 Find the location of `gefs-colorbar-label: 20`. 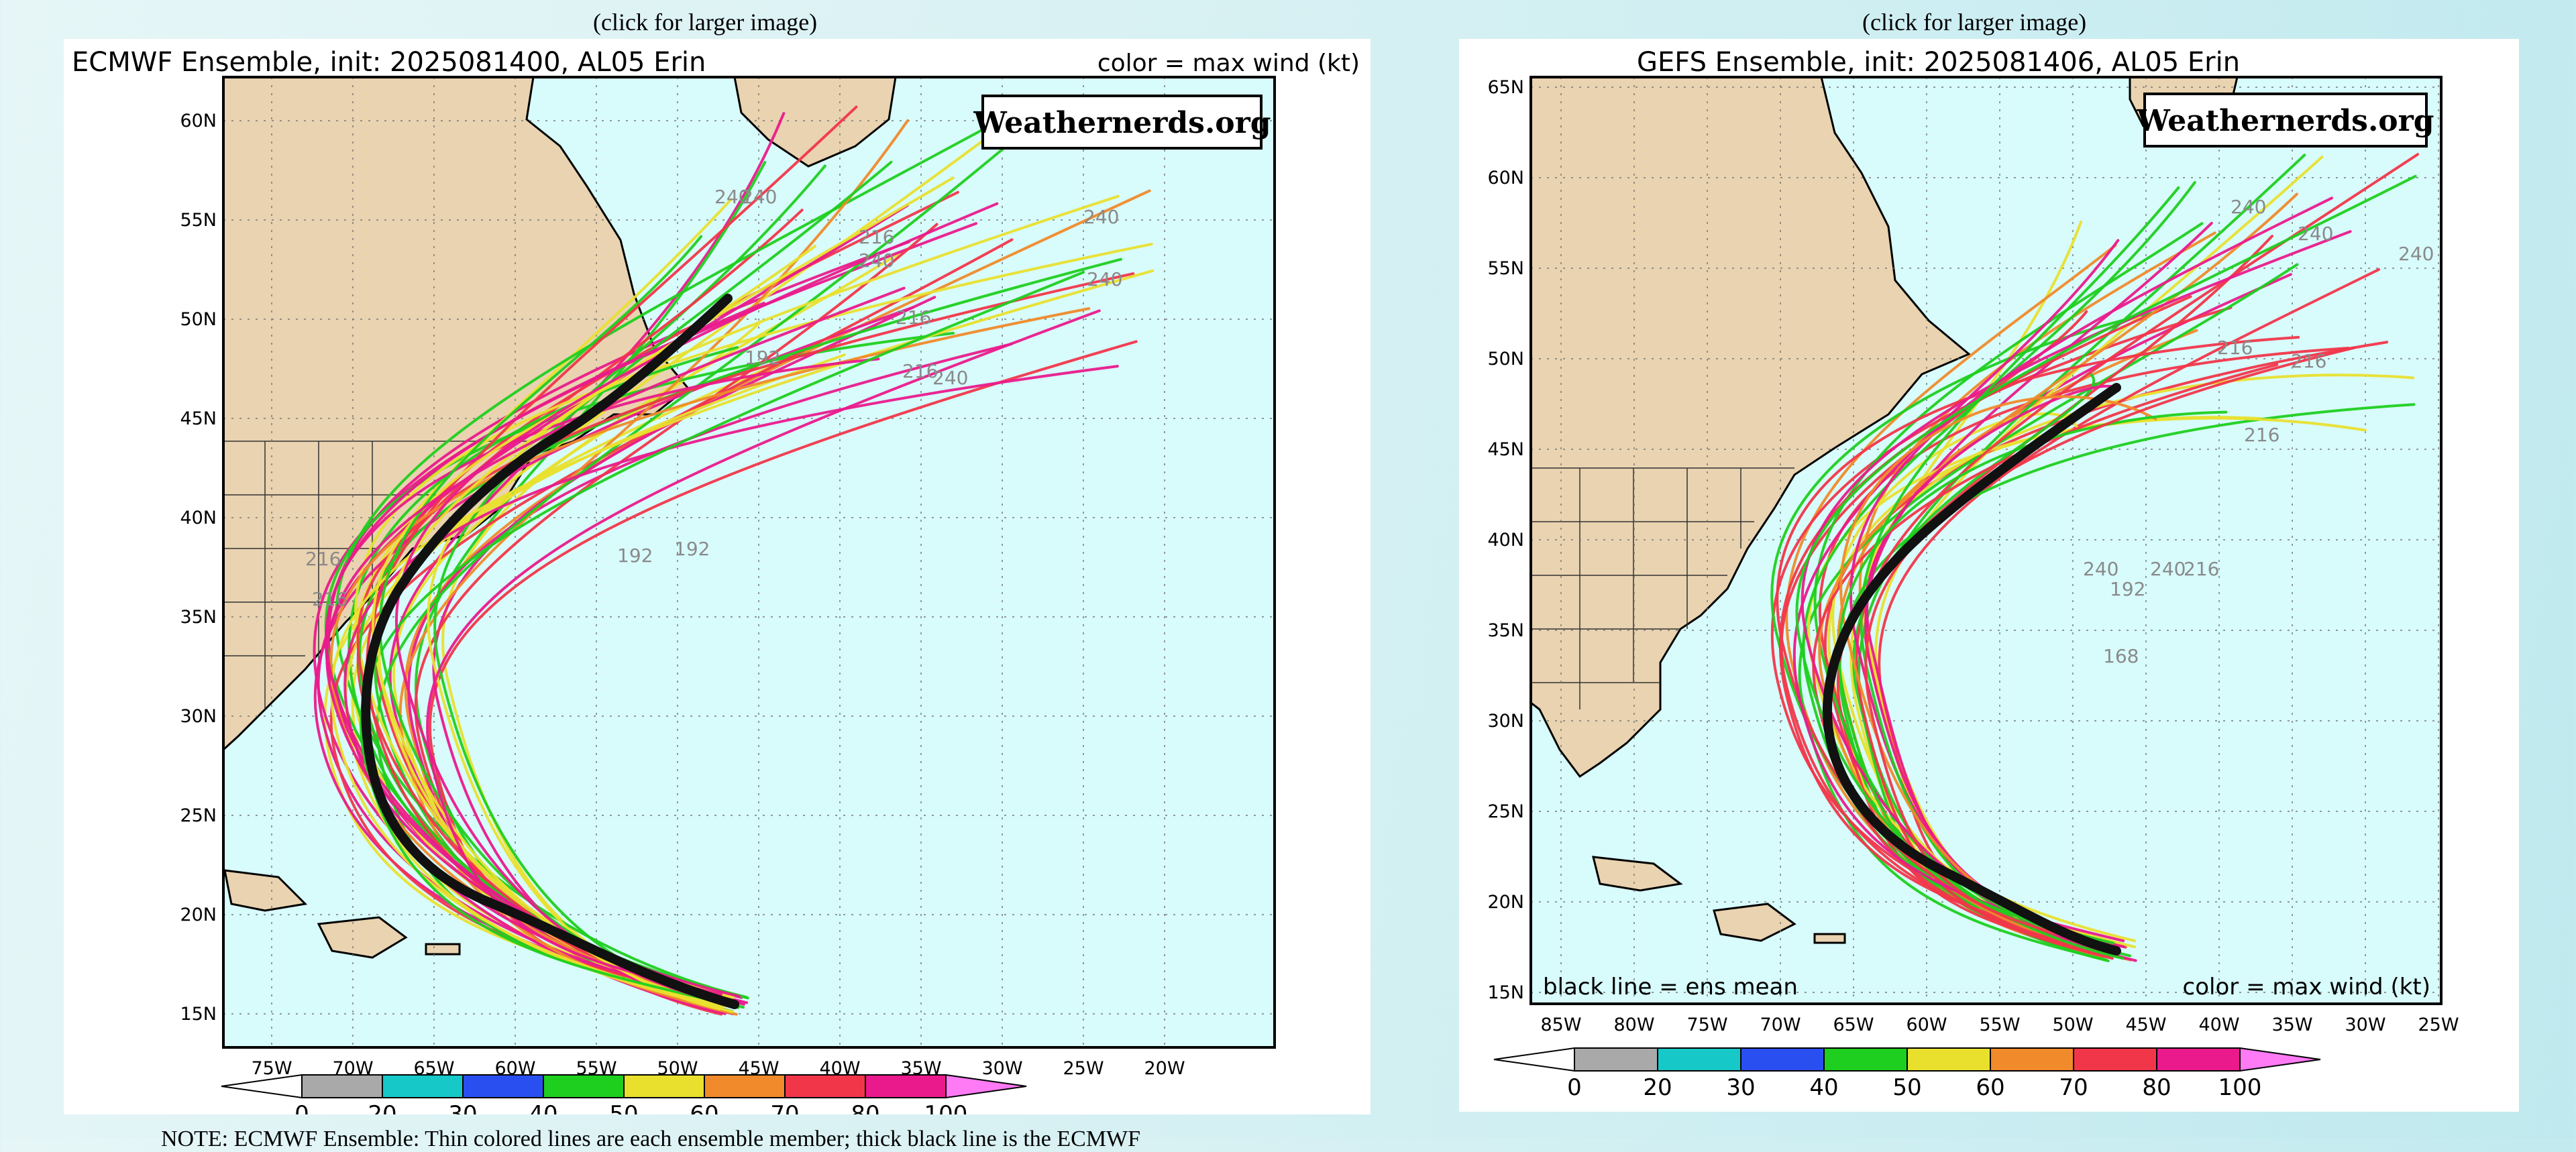

gefs-colorbar-label: 20 is located at coordinates (1657, 1087).